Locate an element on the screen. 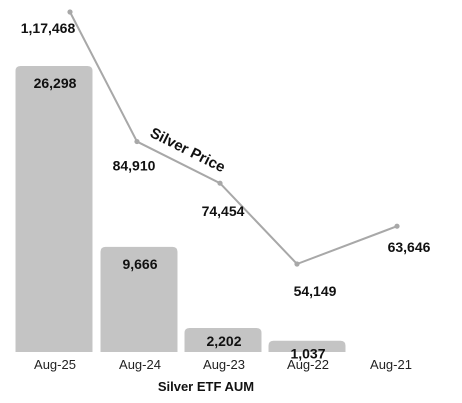 Image resolution: width=462 pixels, height=403 pixels. bar-value-label: 2,202 is located at coordinates (223, 341).